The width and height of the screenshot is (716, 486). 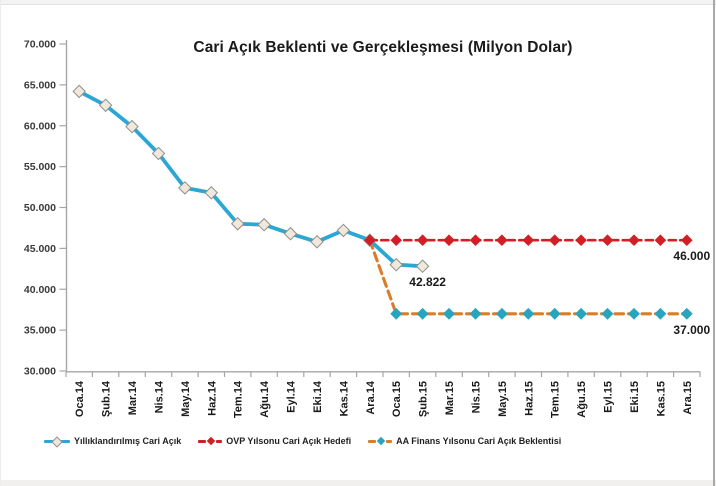 What do you see at coordinates (40, 249) in the screenshot?
I see `svg-text: 45.000` at bounding box center [40, 249].